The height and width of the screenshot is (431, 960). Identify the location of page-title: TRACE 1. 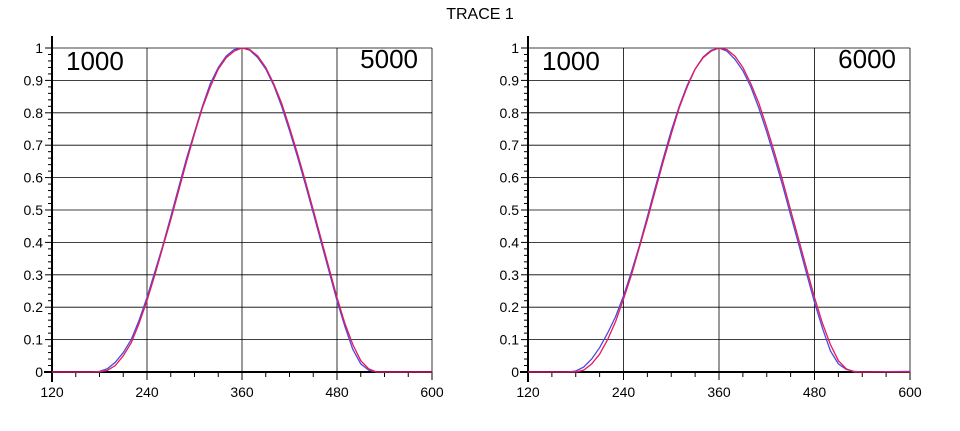
(480, 14).